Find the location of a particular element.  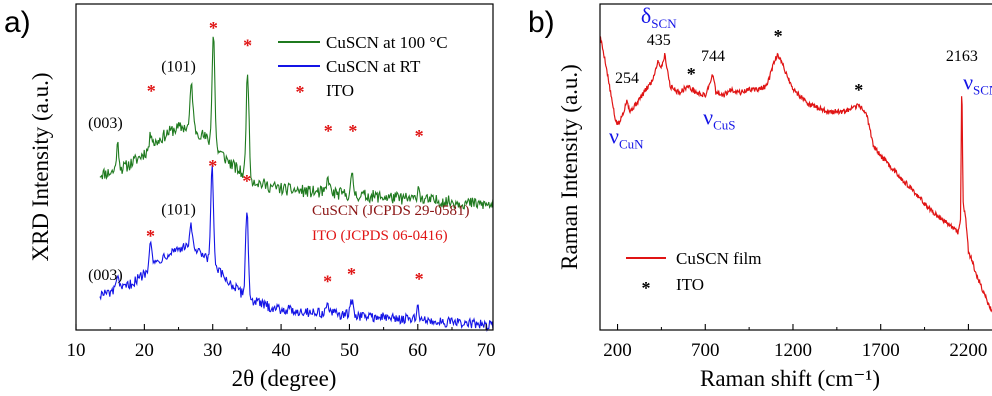

panel-b-x-axis: 200 700 1200 1700 2200 is located at coordinates (795, 342).